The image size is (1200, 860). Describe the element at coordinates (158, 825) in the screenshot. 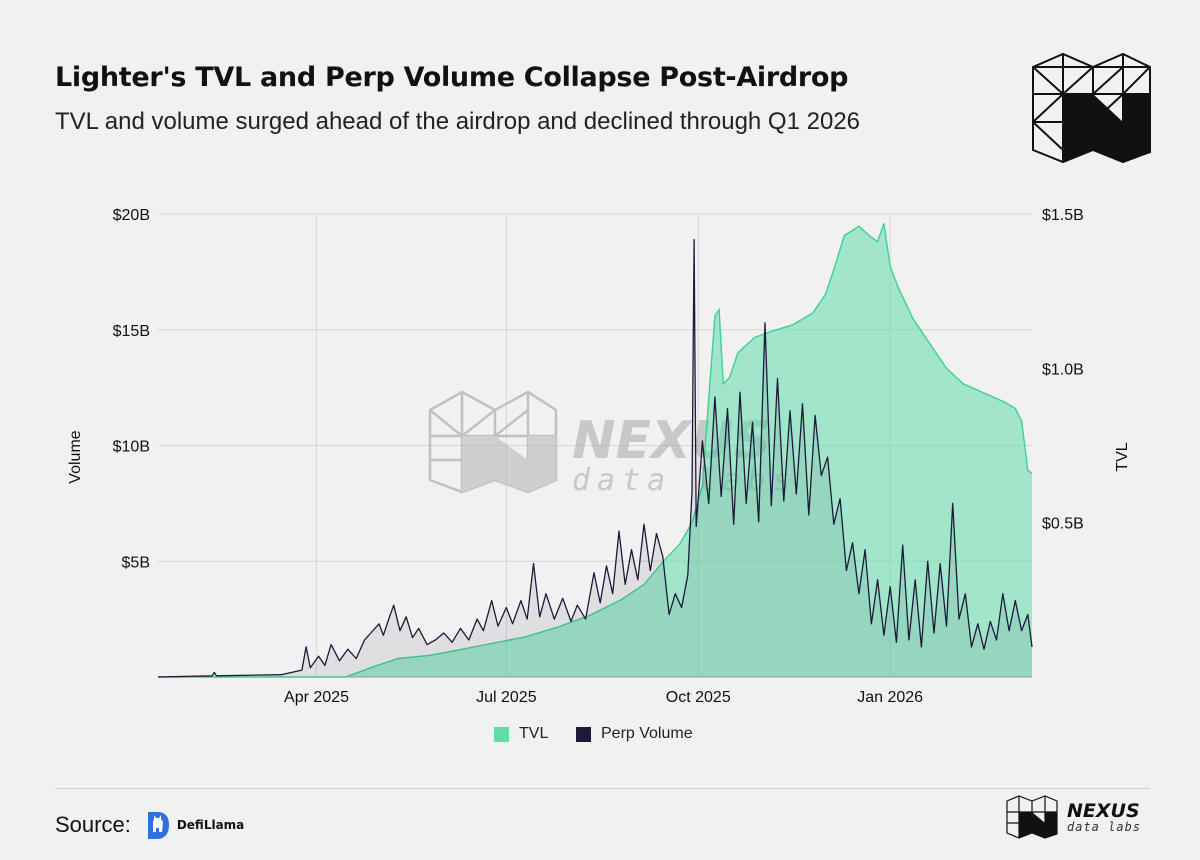

I see `defillama-icon` at that location.